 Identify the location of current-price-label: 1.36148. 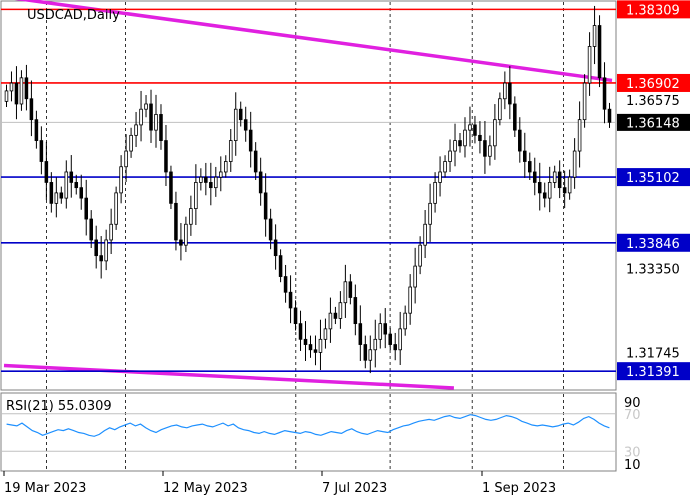
(653, 122).